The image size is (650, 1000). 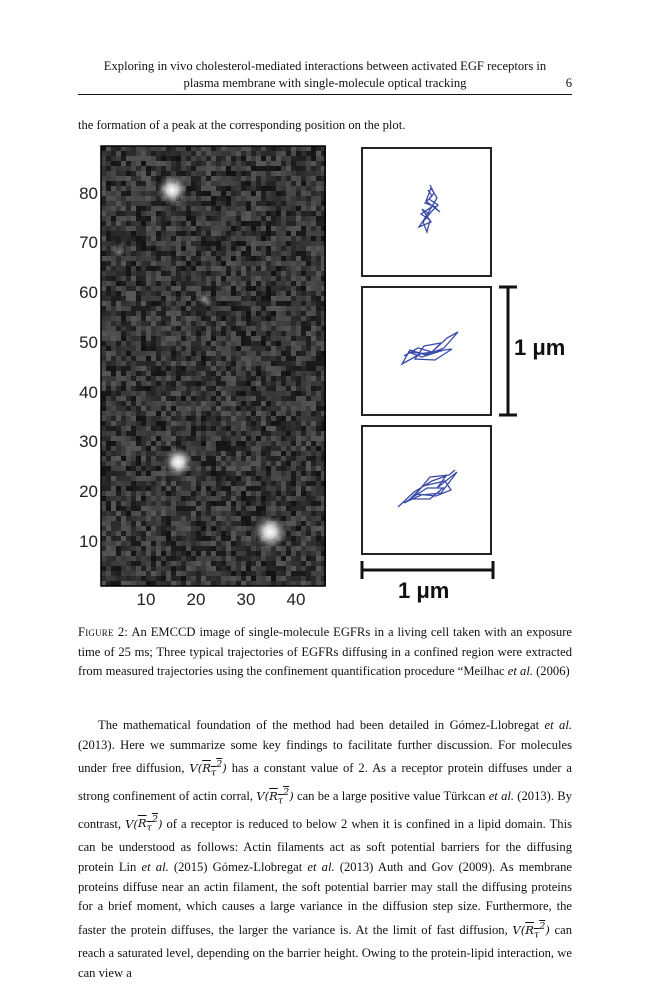 What do you see at coordinates (551, 671) in the screenshot?
I see `caption-year: (2006)` at bounding box center [551, 671].